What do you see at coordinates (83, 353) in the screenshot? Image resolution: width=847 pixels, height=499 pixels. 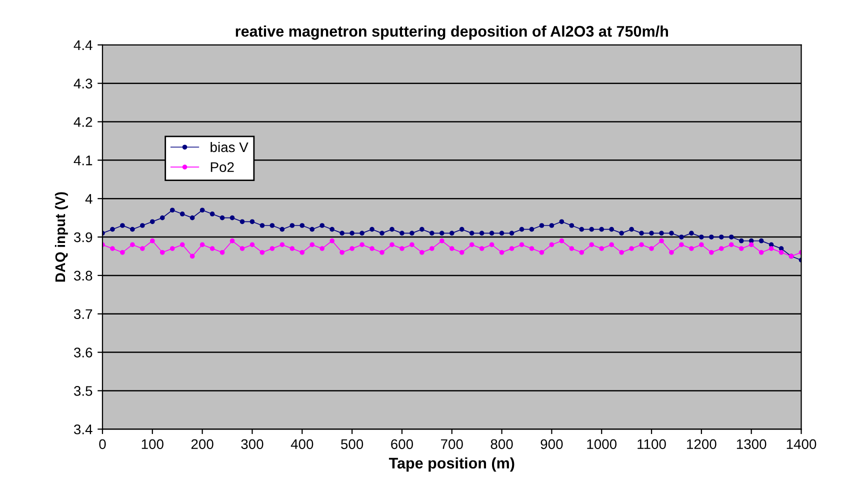 I see `y-tick-label: 3.6` at bounding box center [83, 353].